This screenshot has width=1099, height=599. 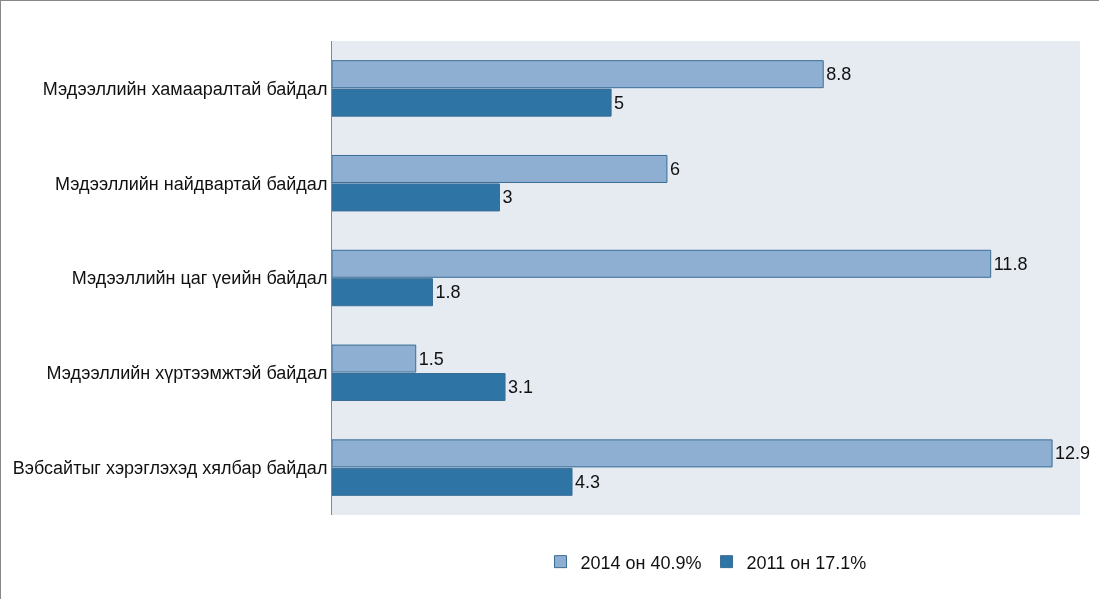 I want to click on legend-label: 2014 он 40.9%, so click(x=641, y=562).